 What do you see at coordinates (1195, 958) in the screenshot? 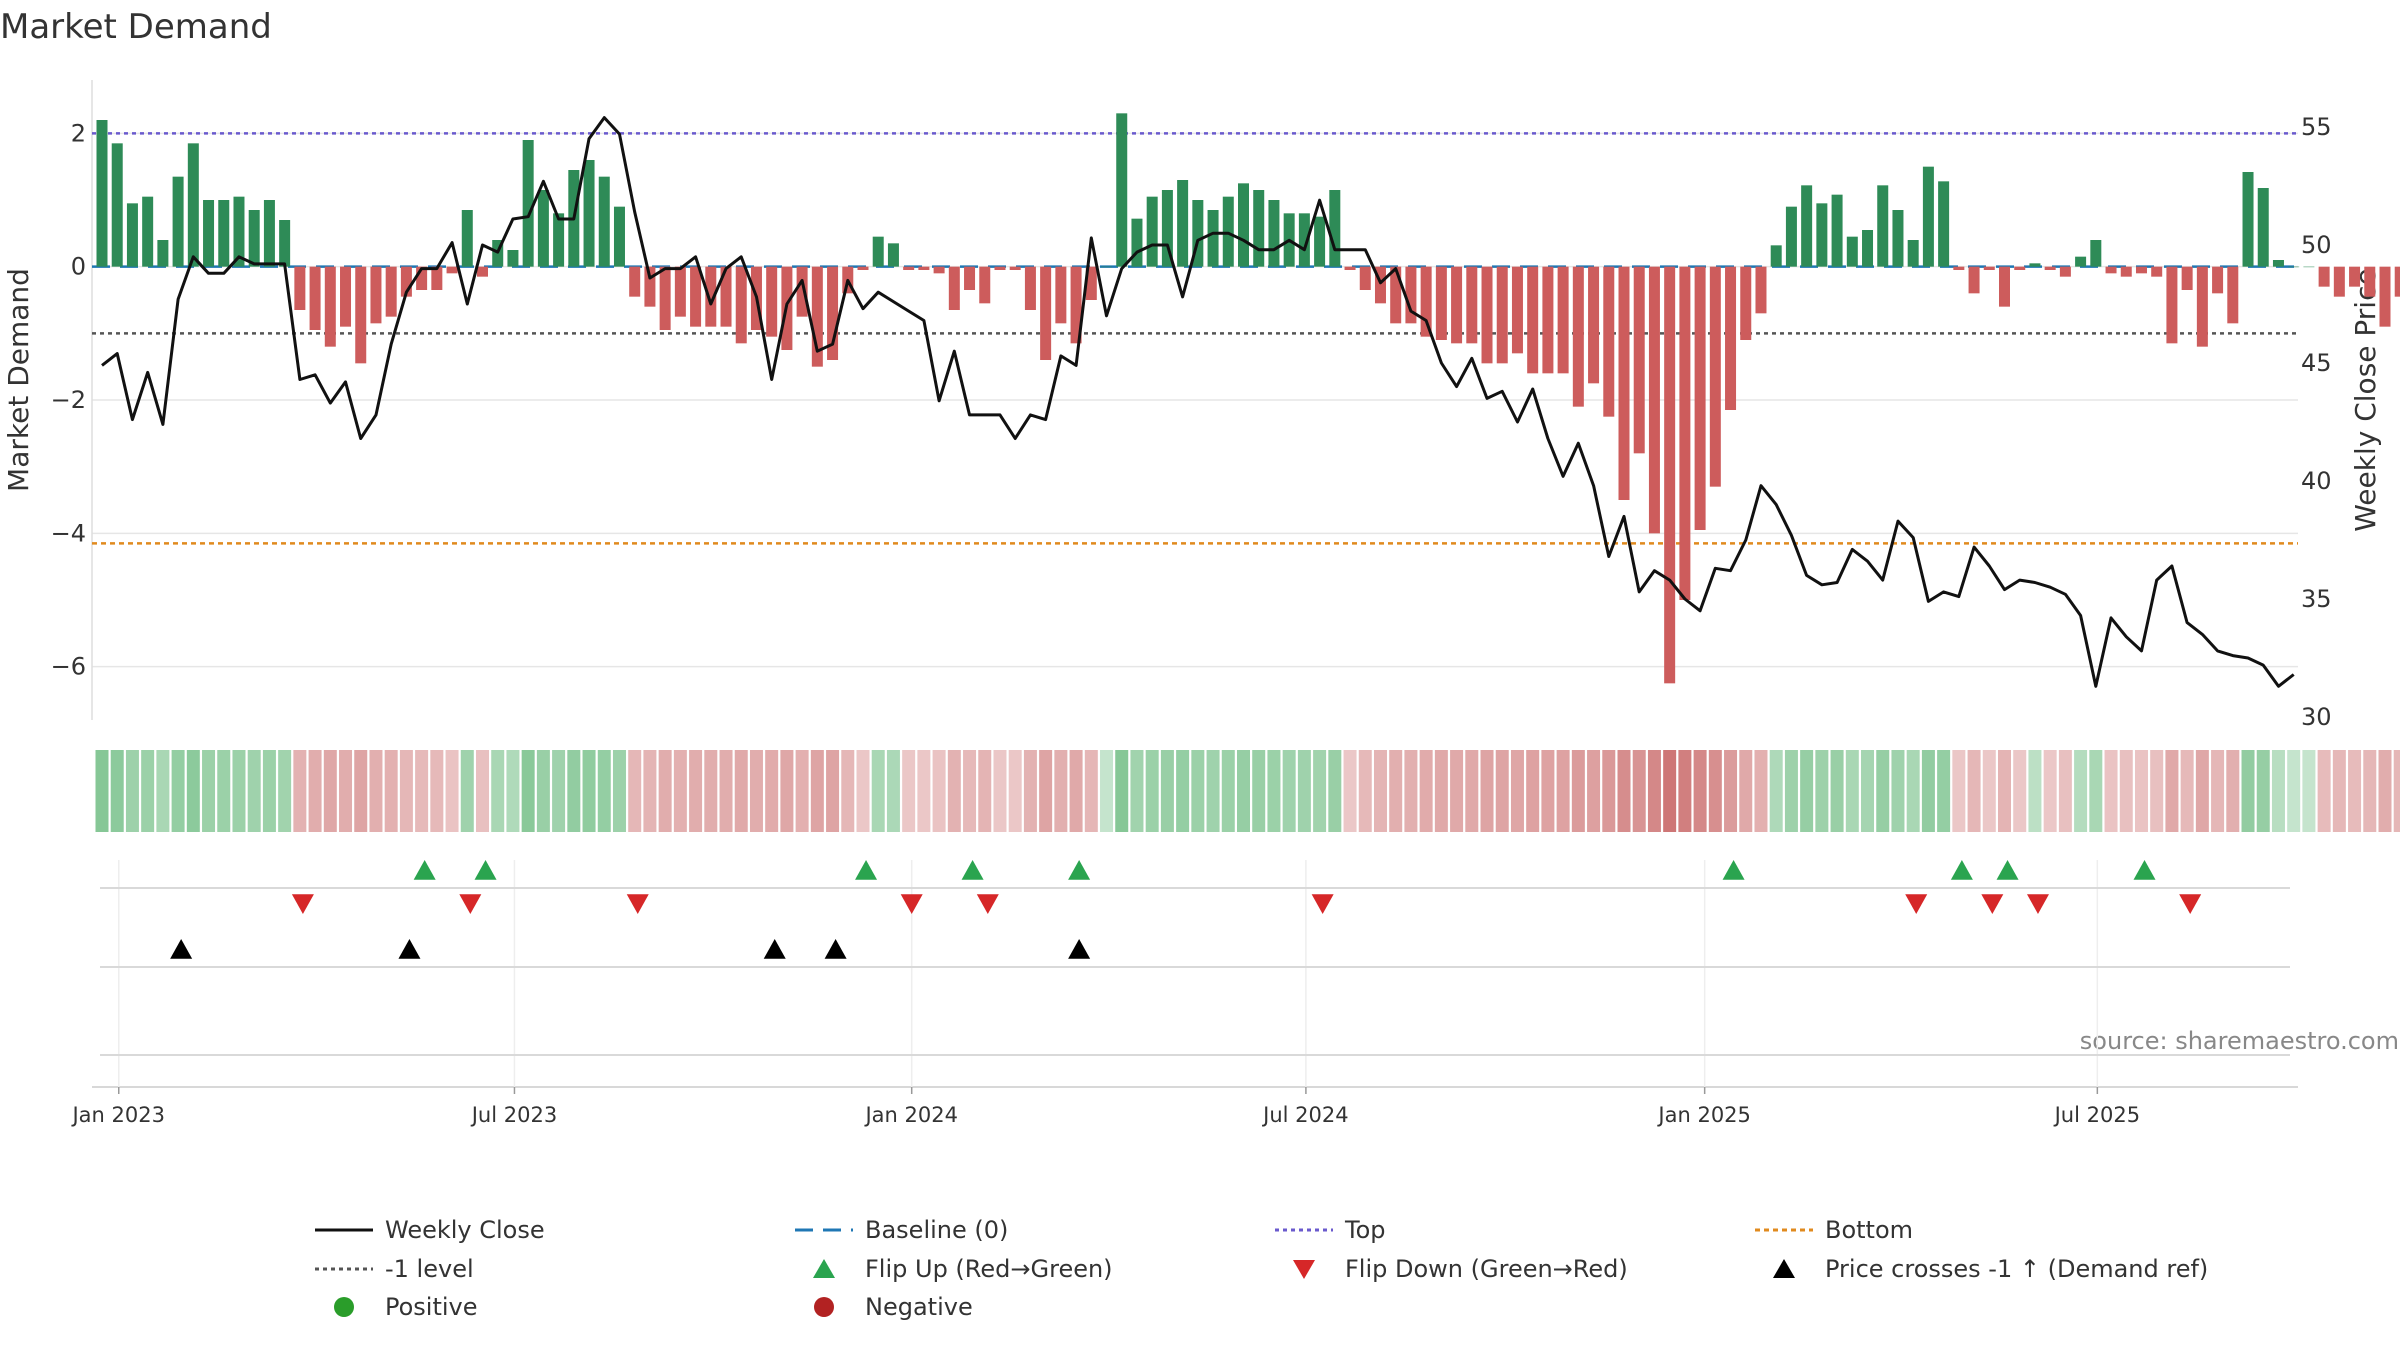
I see `event-markers` at bounding box center [1195, 958].